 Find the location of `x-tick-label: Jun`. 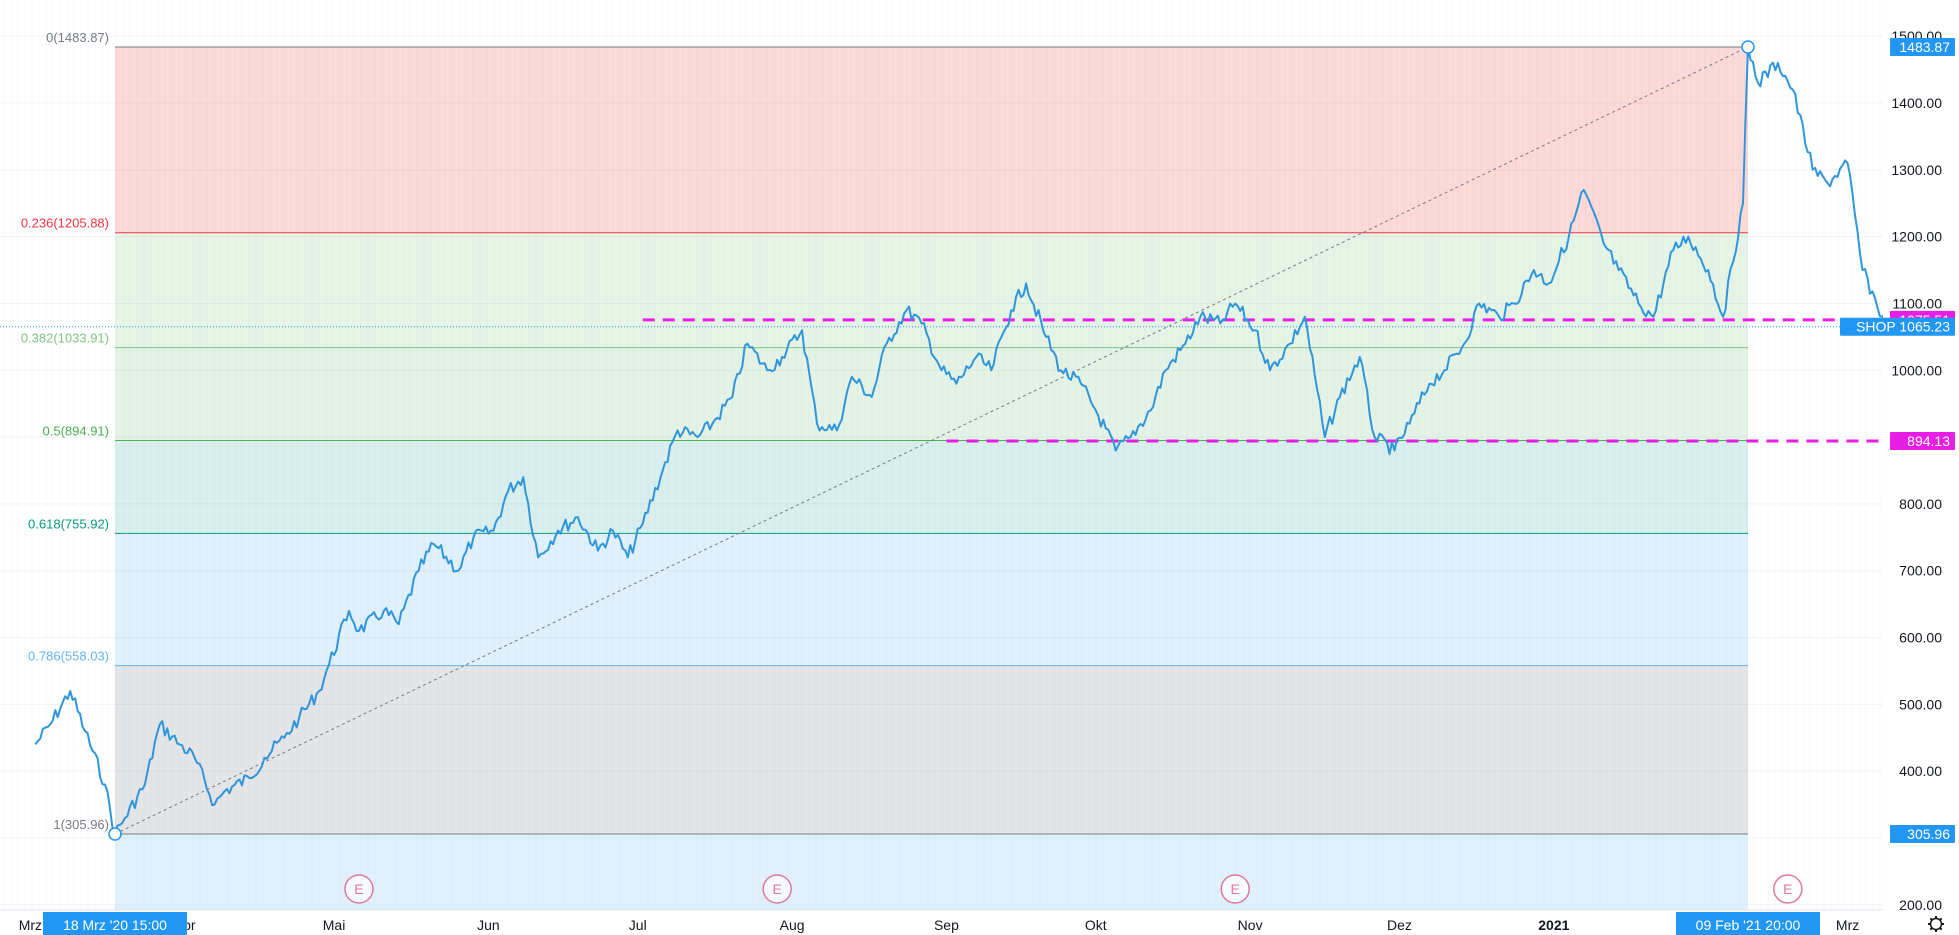

x-tick-label: Jun is located at coordinates (488, 925).